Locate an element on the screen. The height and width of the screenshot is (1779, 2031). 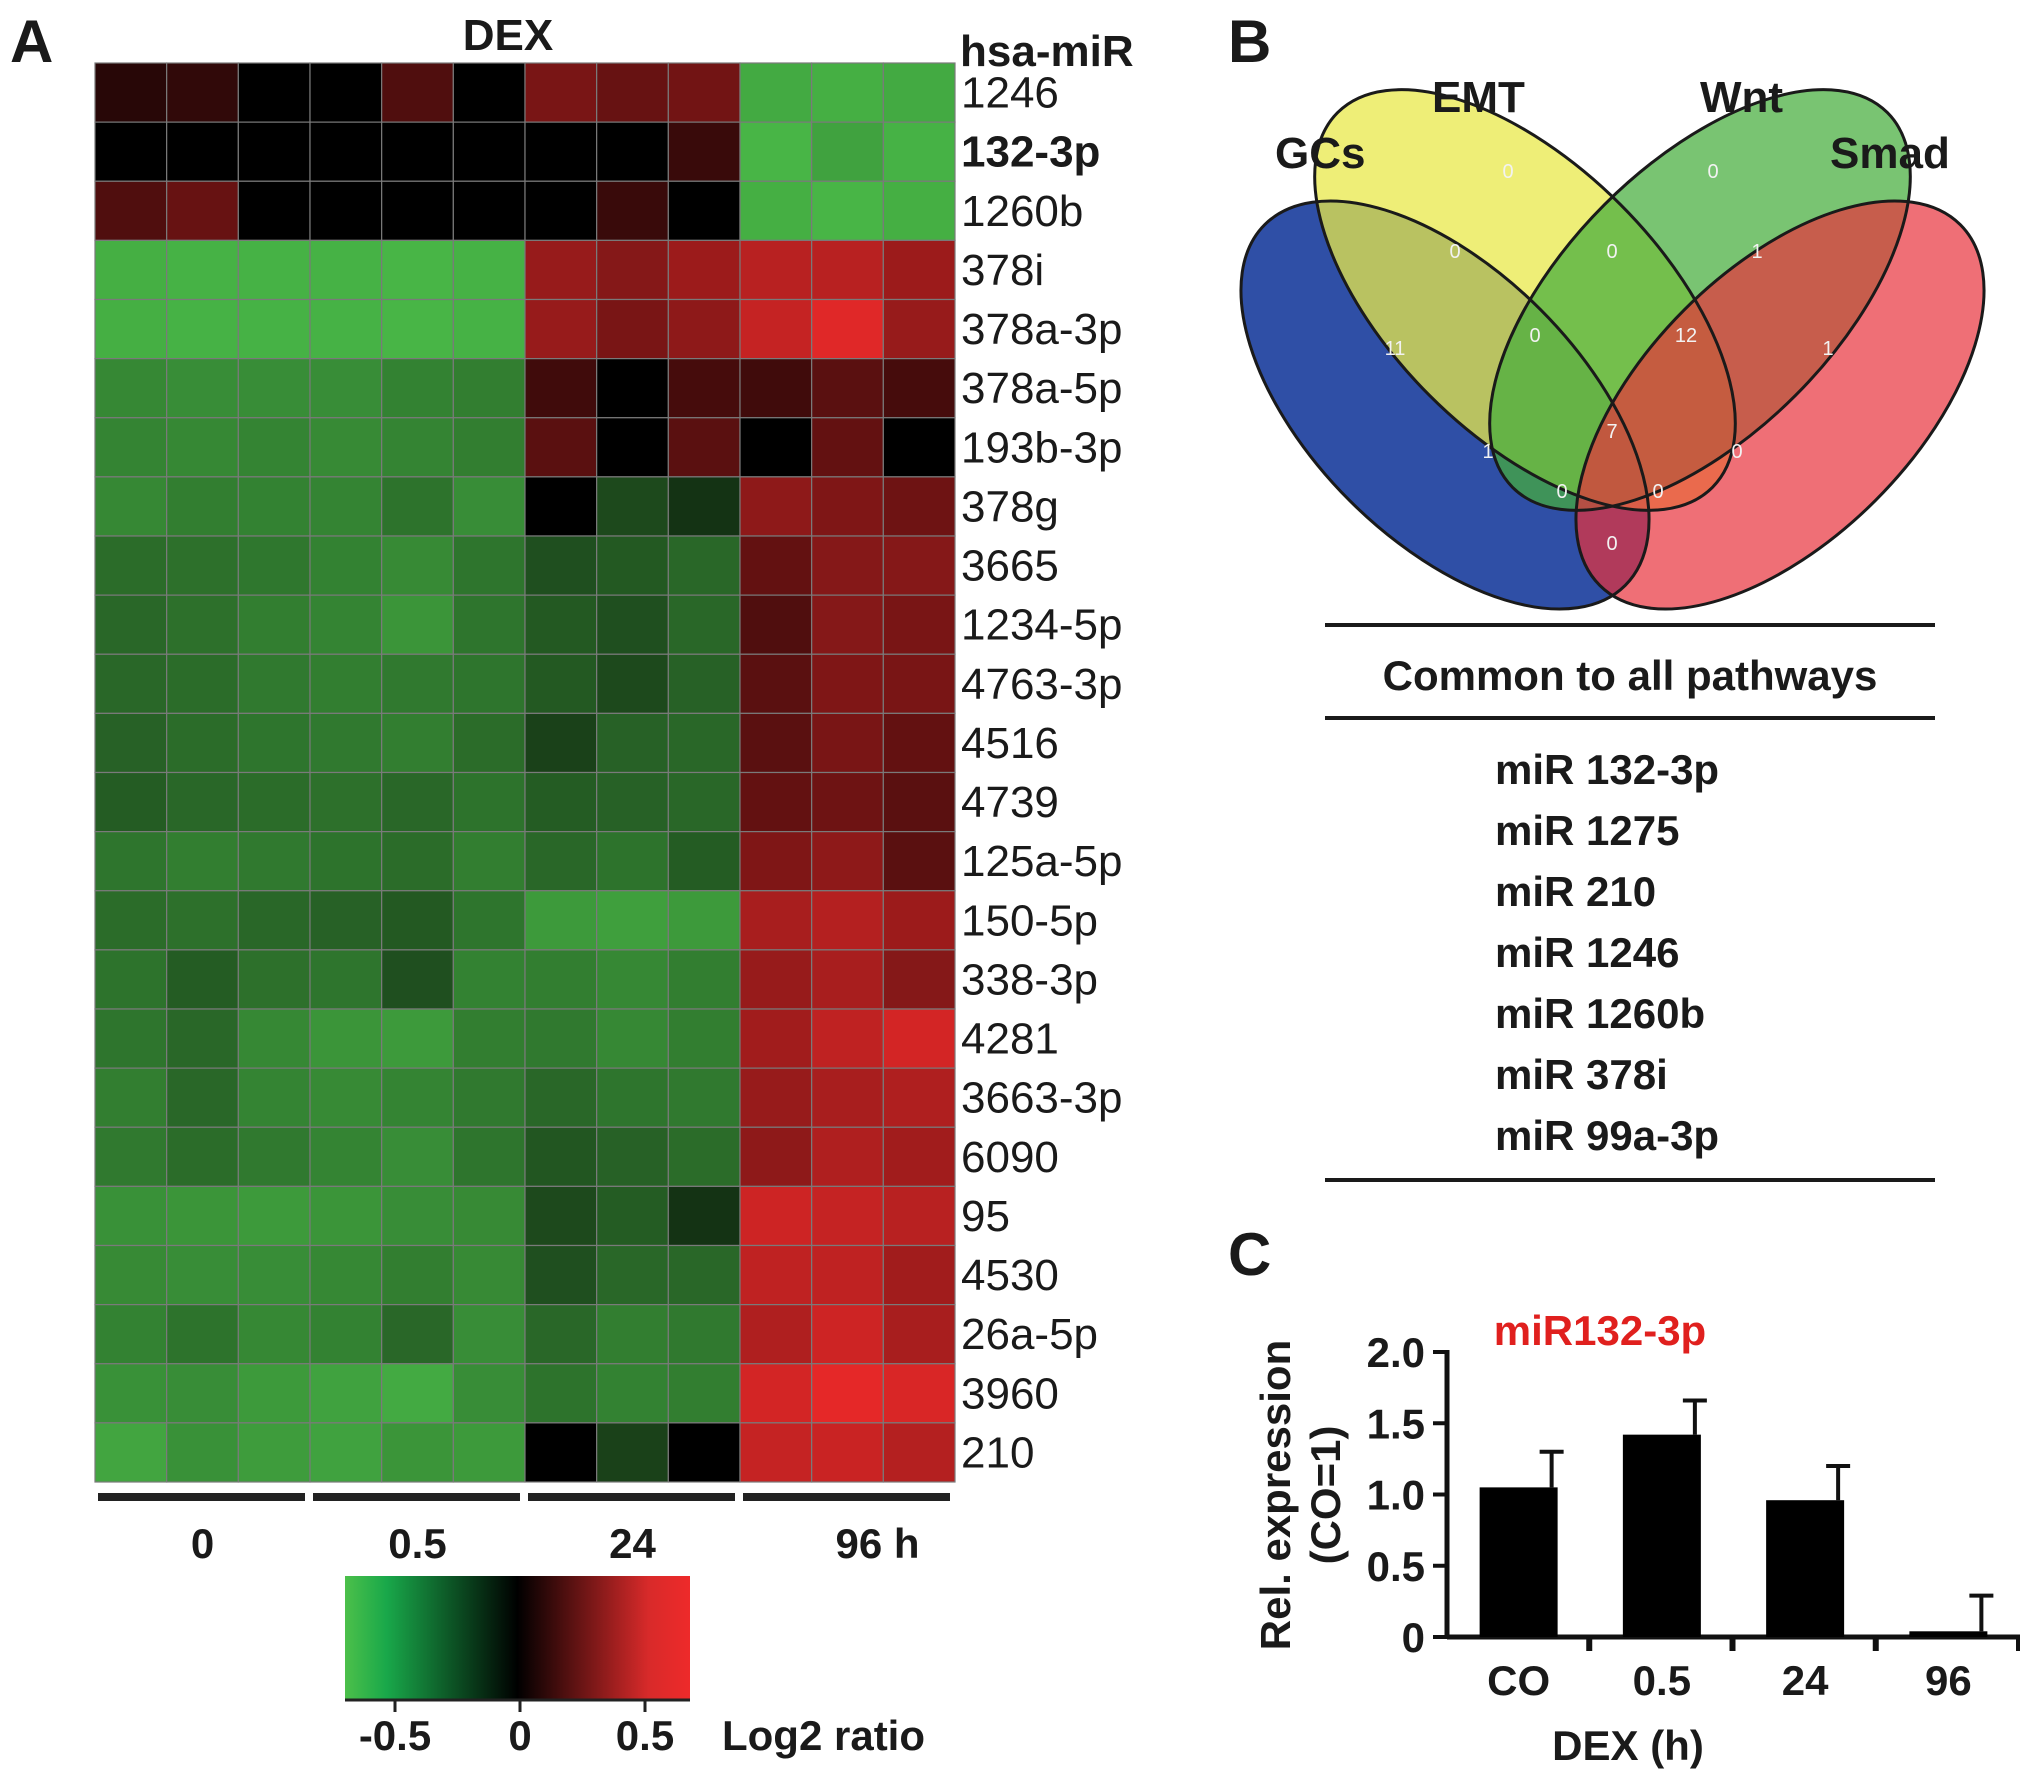
heatmap-row-label: 4739 is located at coordinates (1010, 802).